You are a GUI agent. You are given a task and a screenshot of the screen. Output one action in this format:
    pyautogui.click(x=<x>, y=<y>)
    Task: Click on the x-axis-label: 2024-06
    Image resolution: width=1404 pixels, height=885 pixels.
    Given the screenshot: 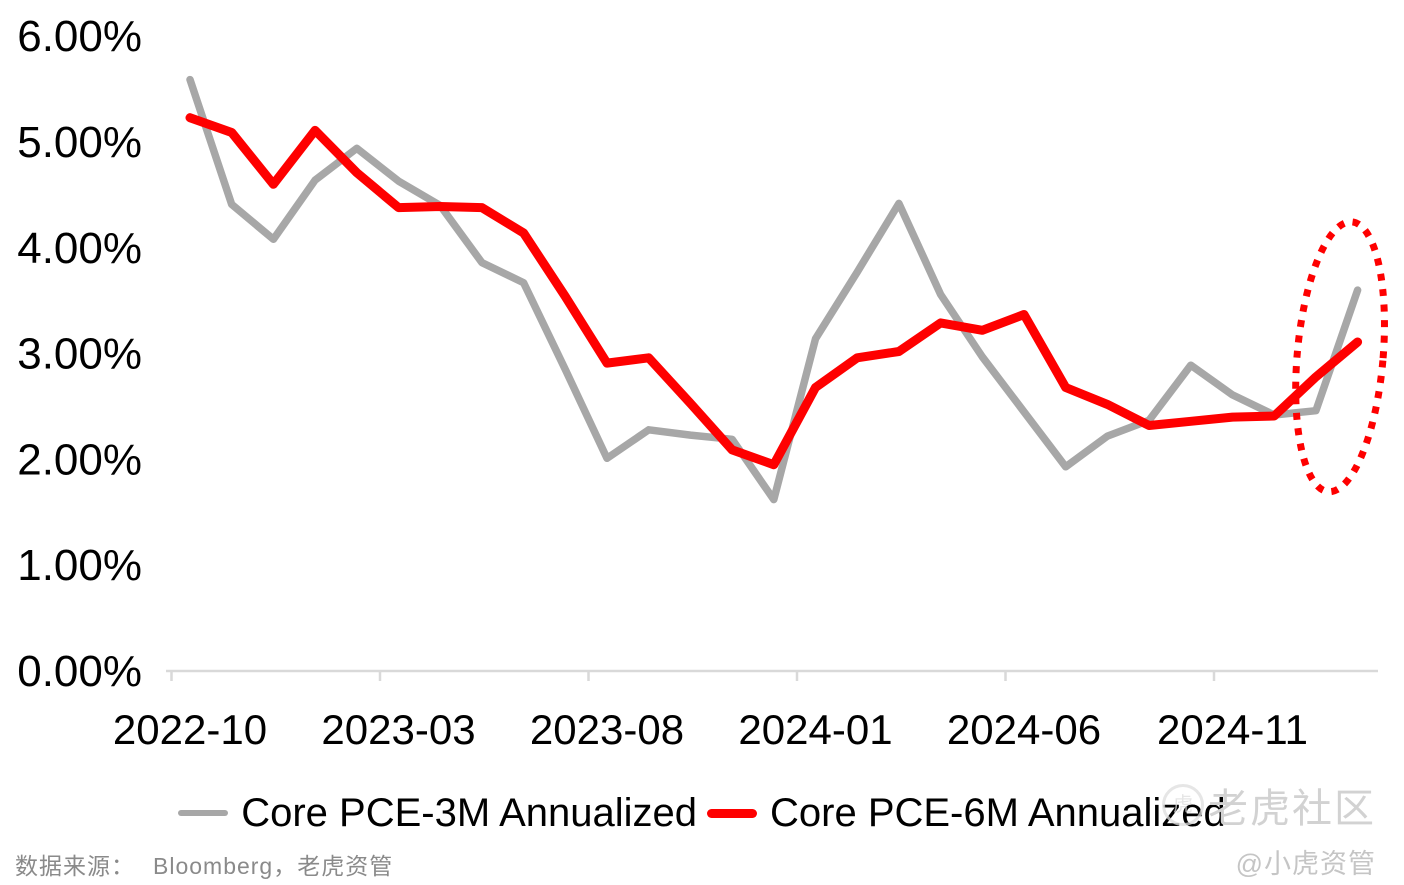 What is the action you would take?
    pyautogui.click(x=1024, y=729)
    